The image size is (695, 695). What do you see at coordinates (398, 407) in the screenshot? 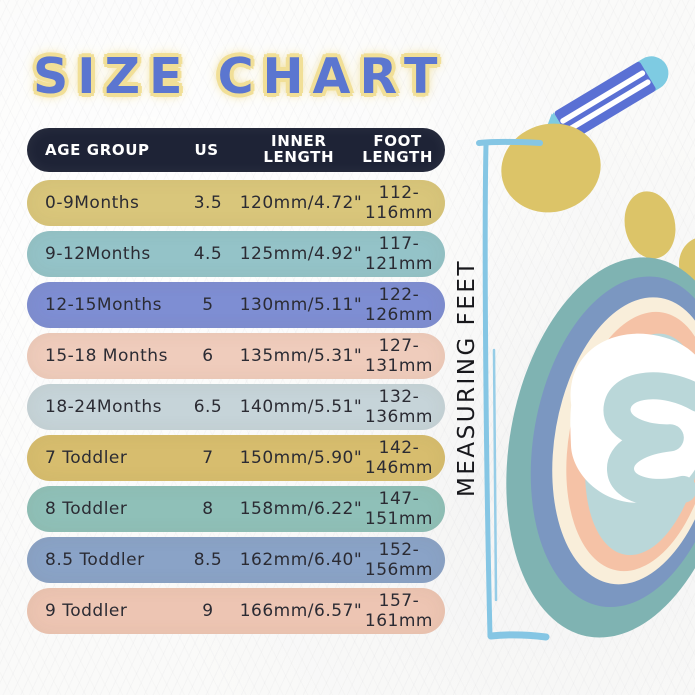
I see `foot-length-cell: 132-136mm` at bounding box center [398, 407].